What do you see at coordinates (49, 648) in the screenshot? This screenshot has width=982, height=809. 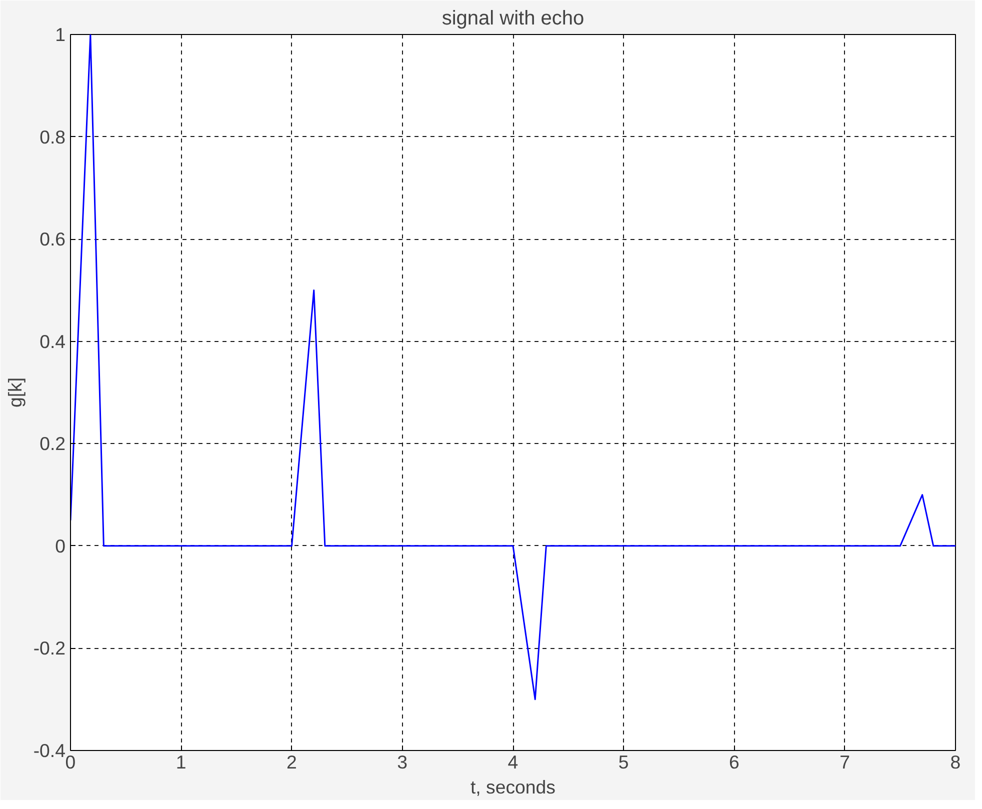 I see `y-tick-label: -0.2` at bounding box center [49, 648].